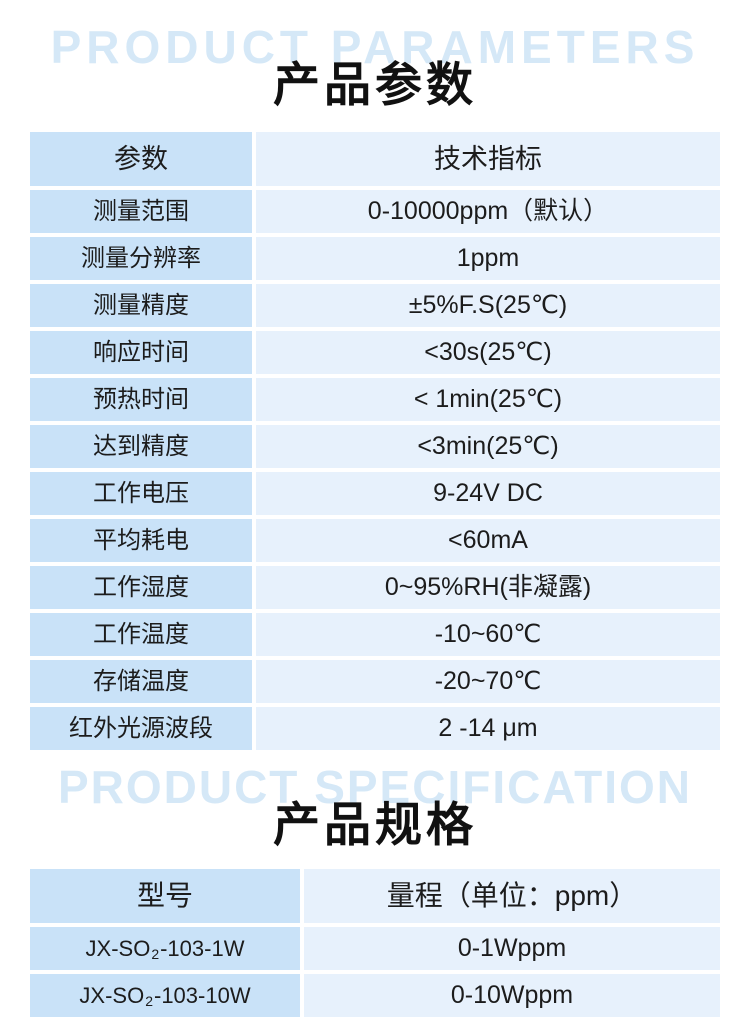 This screenshot has height=1026, width=750. What do you see at coordinates (141, 259) in the screenshot?
I see `parameter-label: 测量分辨率` at bounding box center [141, 259].